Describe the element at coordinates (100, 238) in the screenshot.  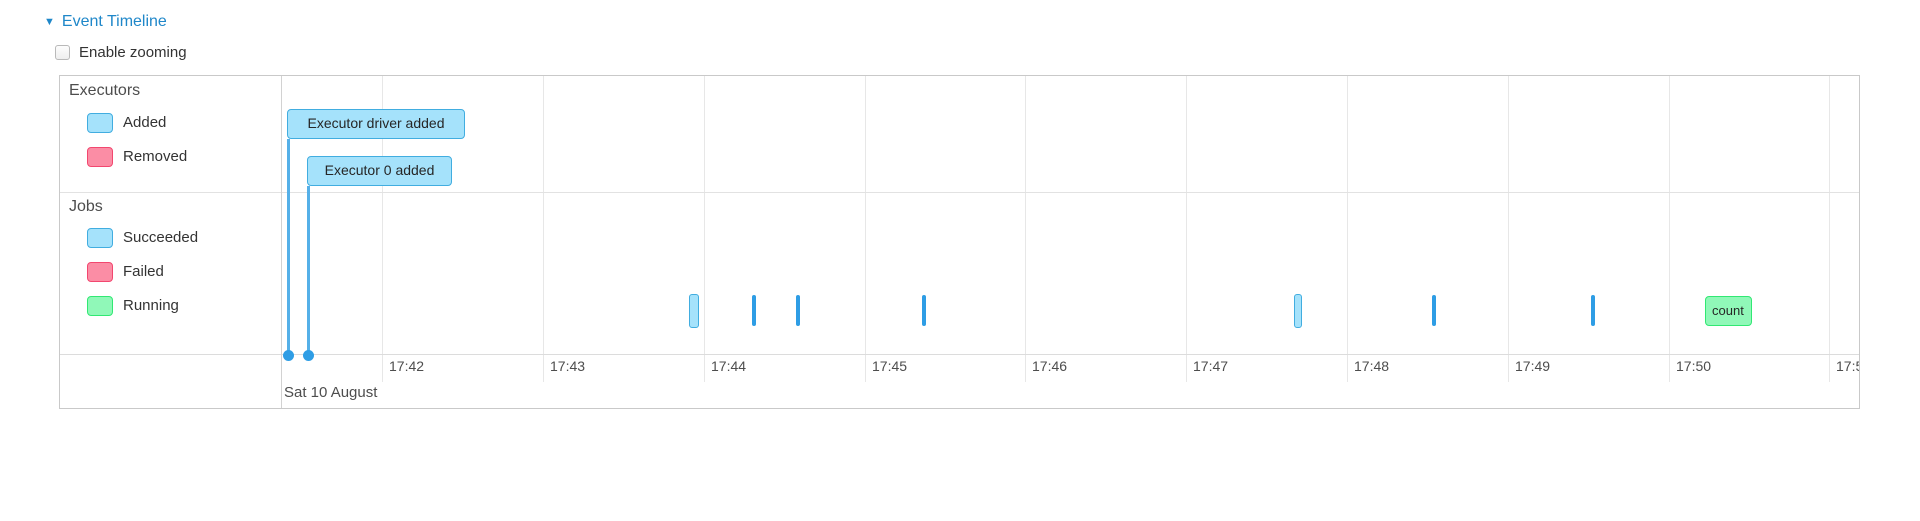
I see `legend-swatch-succeeded` at that location.